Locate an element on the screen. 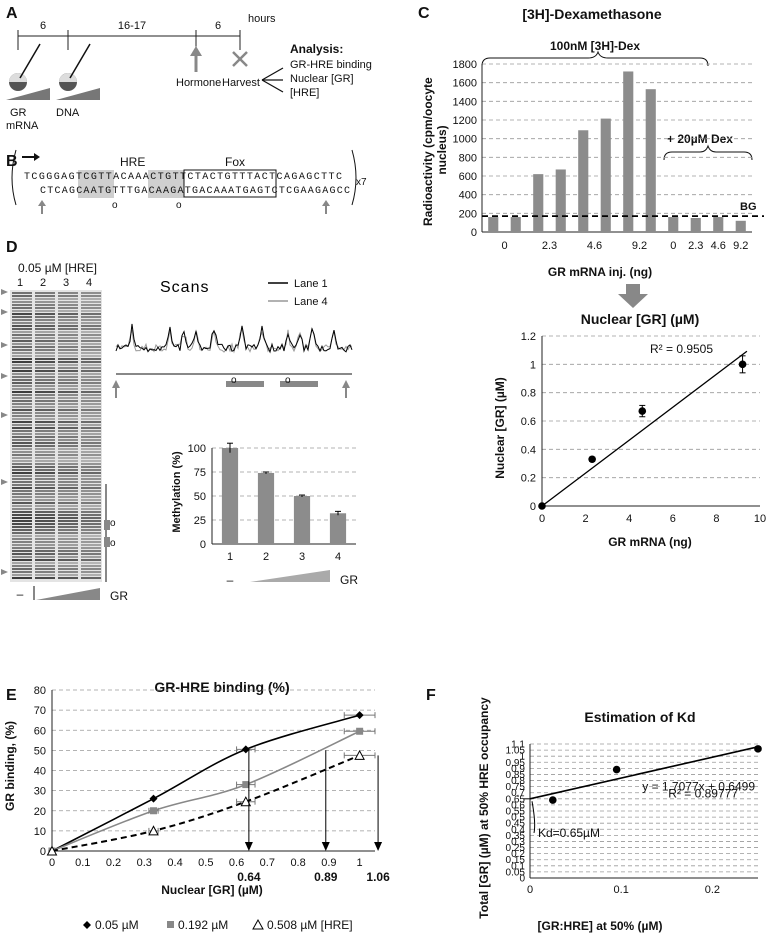  x-tick-label: 3 is located at coordinates (302, 557).